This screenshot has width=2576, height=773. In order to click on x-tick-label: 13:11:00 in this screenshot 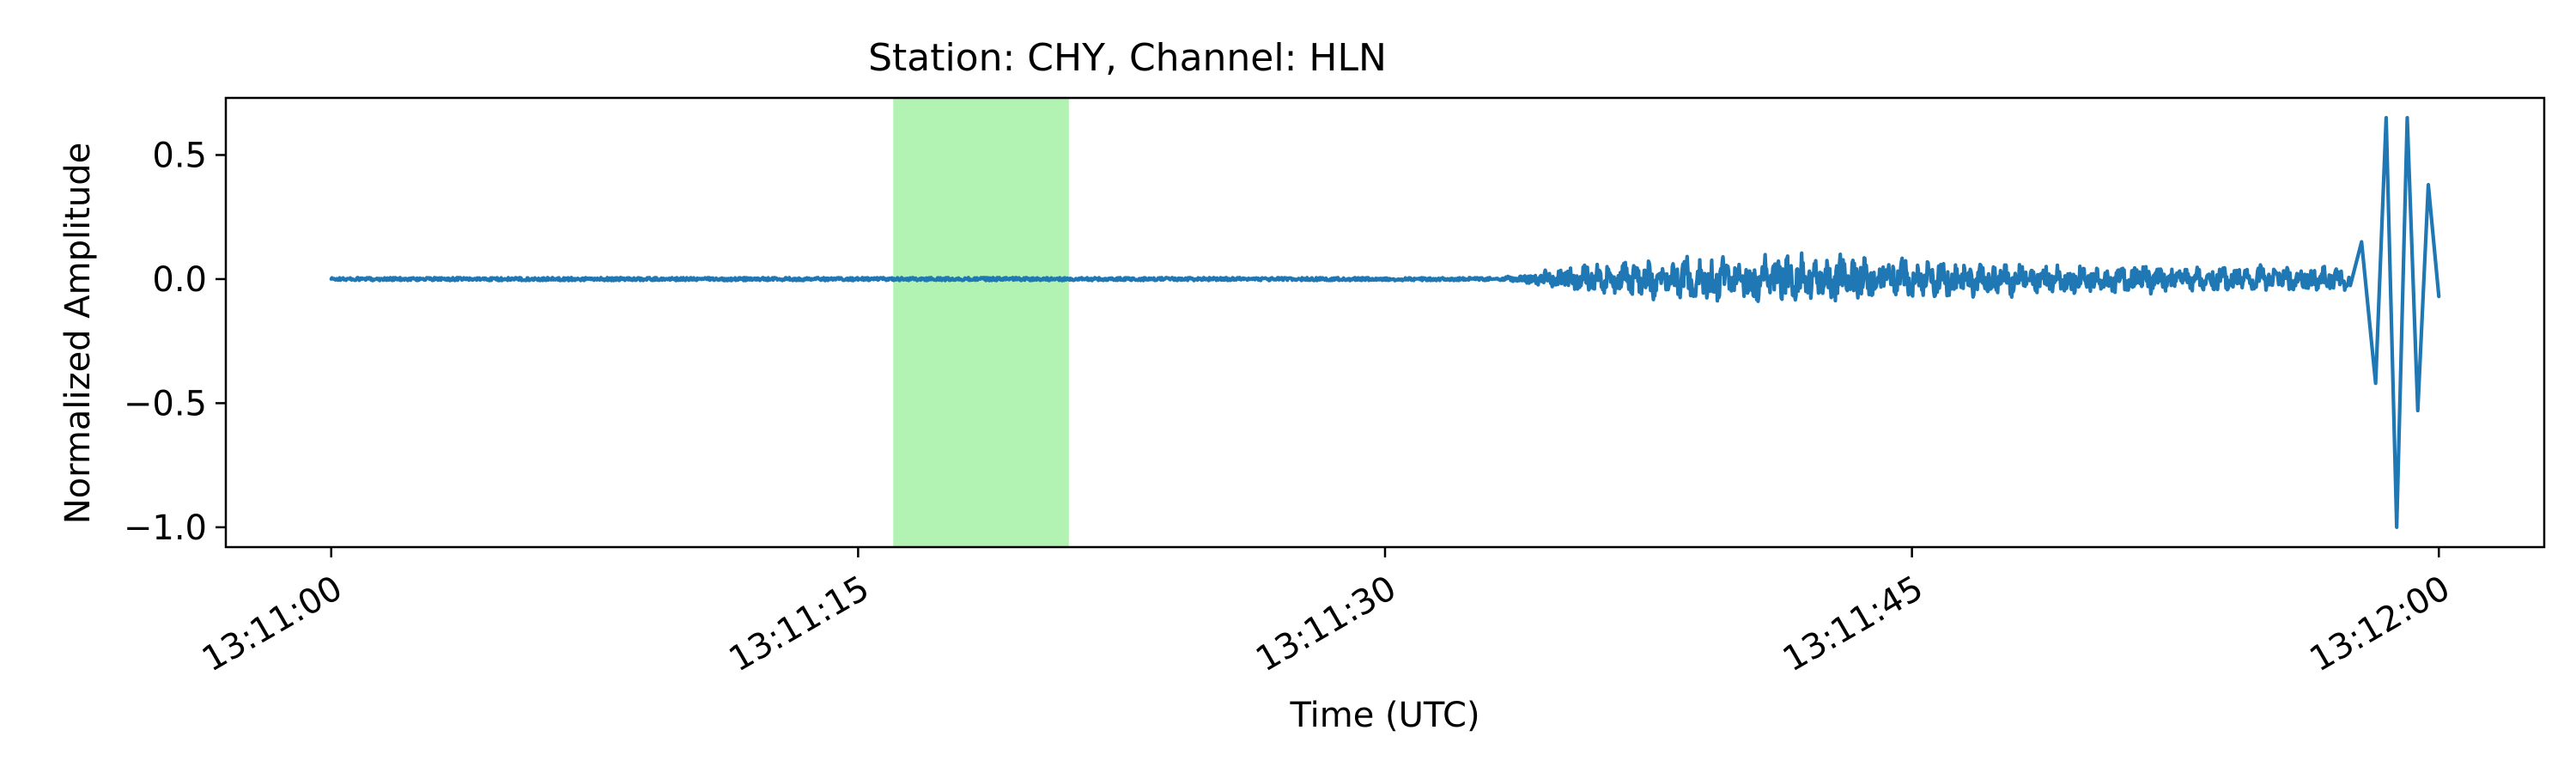, I will do `click(272, 624)`.